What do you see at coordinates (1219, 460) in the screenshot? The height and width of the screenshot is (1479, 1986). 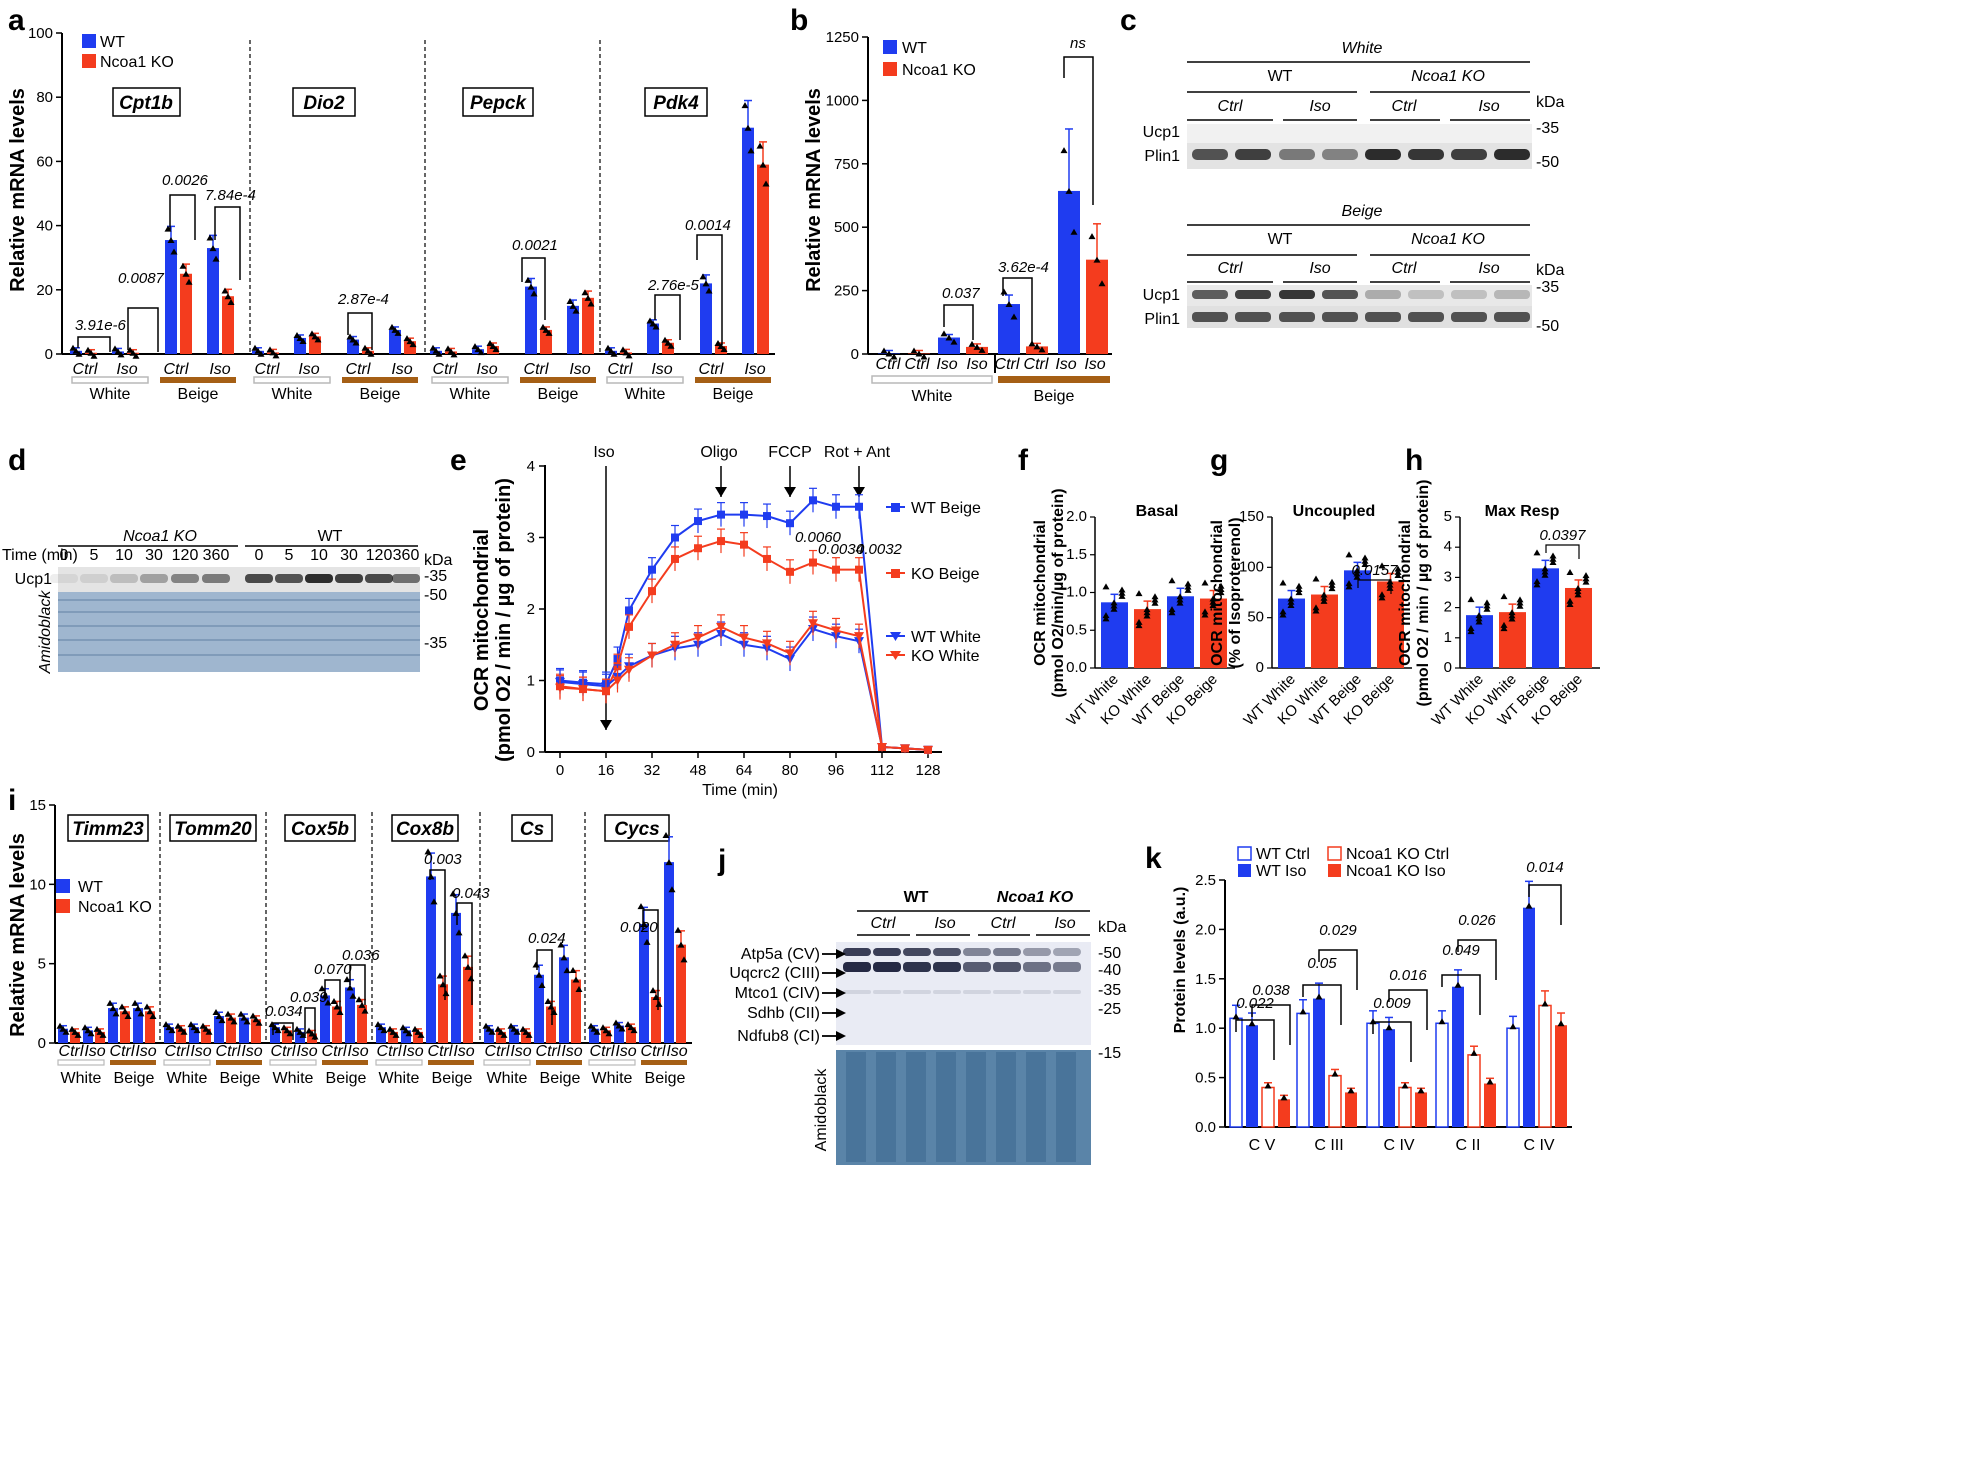 I see `panel-letter-g: g` at bounding box center [1219, 460].